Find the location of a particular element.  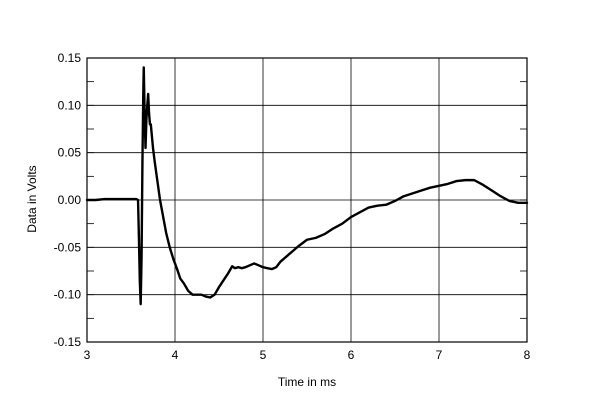

y-tick-label: 0.10 is located at coordinates (70, 105).